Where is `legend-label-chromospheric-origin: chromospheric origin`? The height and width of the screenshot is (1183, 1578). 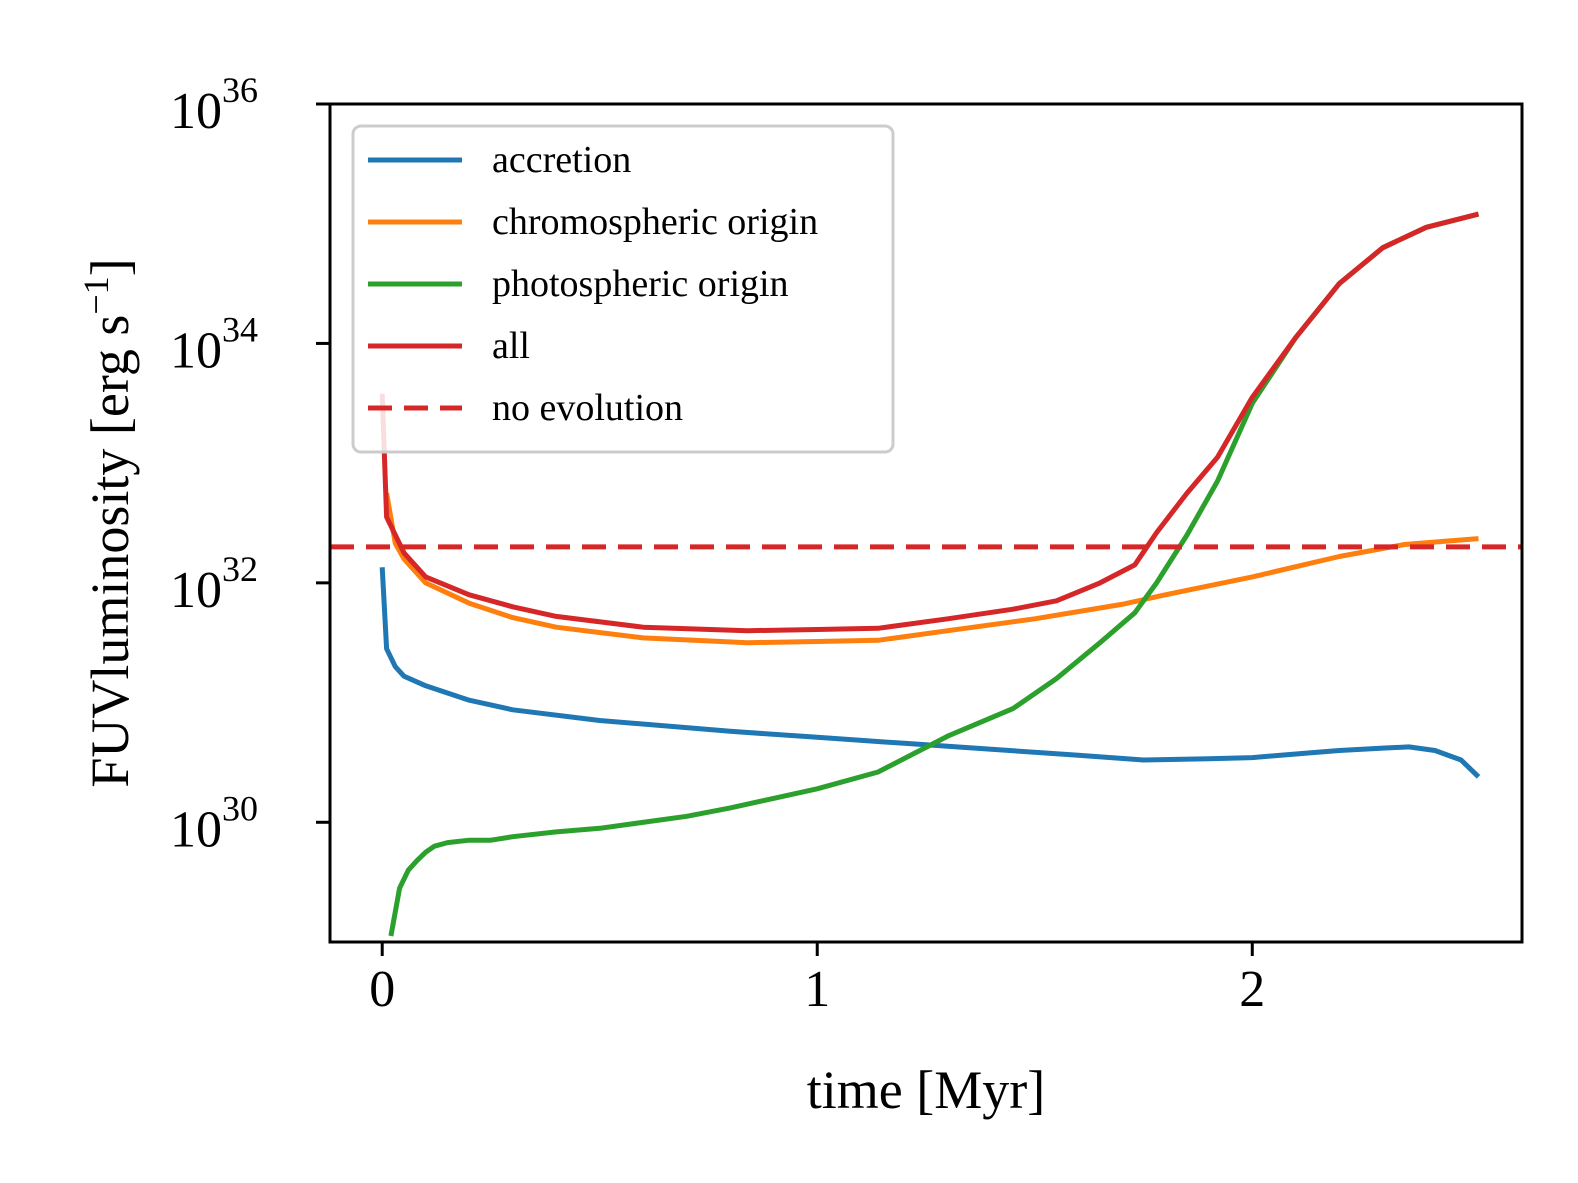 legend-label-chromospheric-origin: chromospheric origin is located at coordinates (655, 222).